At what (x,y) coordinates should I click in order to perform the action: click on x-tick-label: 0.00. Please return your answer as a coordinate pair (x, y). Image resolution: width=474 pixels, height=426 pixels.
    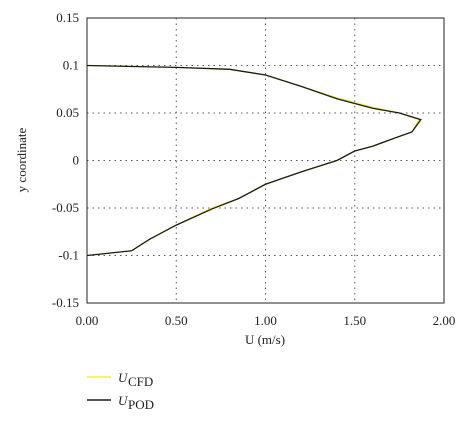
    Looking at the image, I should click on (87, 320).